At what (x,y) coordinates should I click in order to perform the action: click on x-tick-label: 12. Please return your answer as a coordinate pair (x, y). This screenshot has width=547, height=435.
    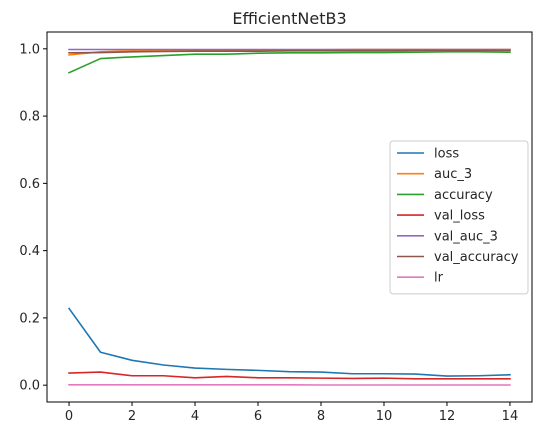
    Looking at the image, I should click on (447, 416).